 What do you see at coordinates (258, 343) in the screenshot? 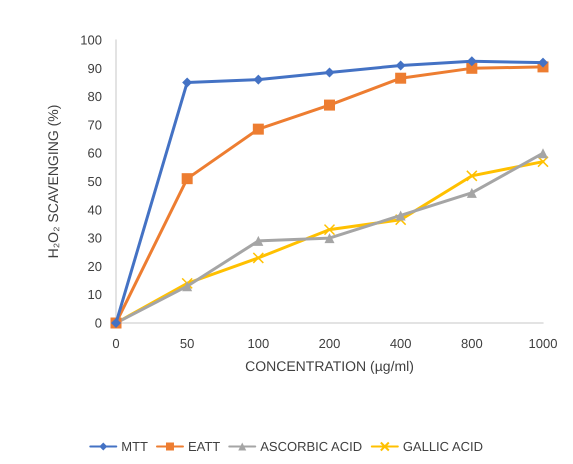
I see `x-tick-label: 100` at bounding box center [258, 343].